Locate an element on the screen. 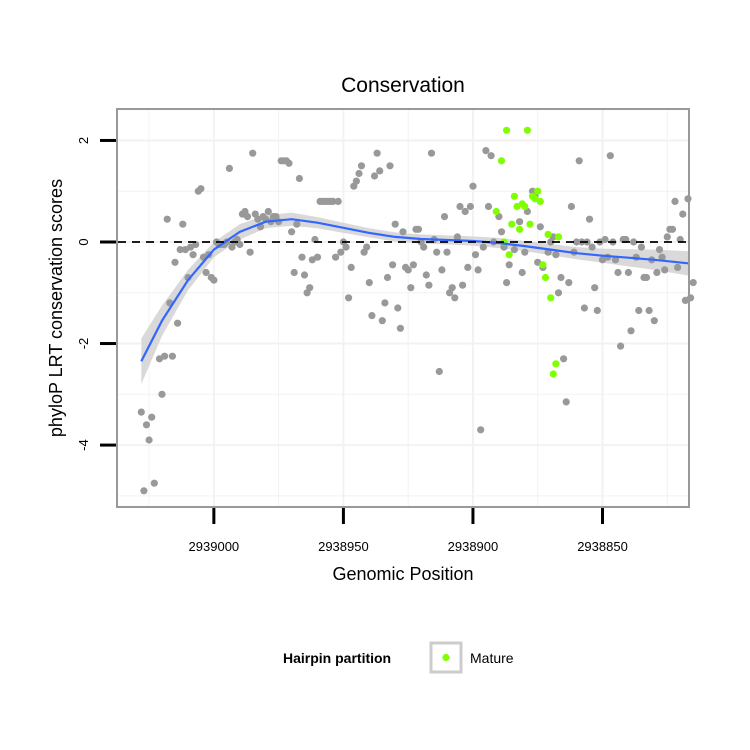  legend-label-mature: Mature is located at coordinates (492, 658).